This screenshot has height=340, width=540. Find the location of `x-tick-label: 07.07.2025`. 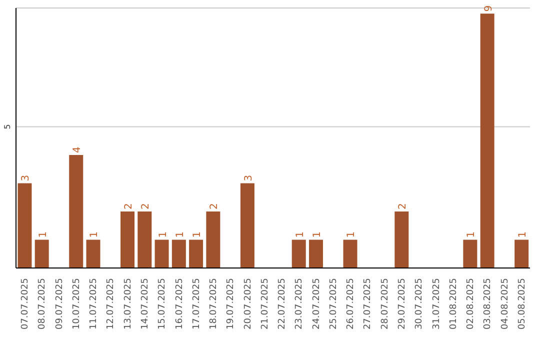

x-tick-label: 07.07.2025 is located at coordinates (25, 304).